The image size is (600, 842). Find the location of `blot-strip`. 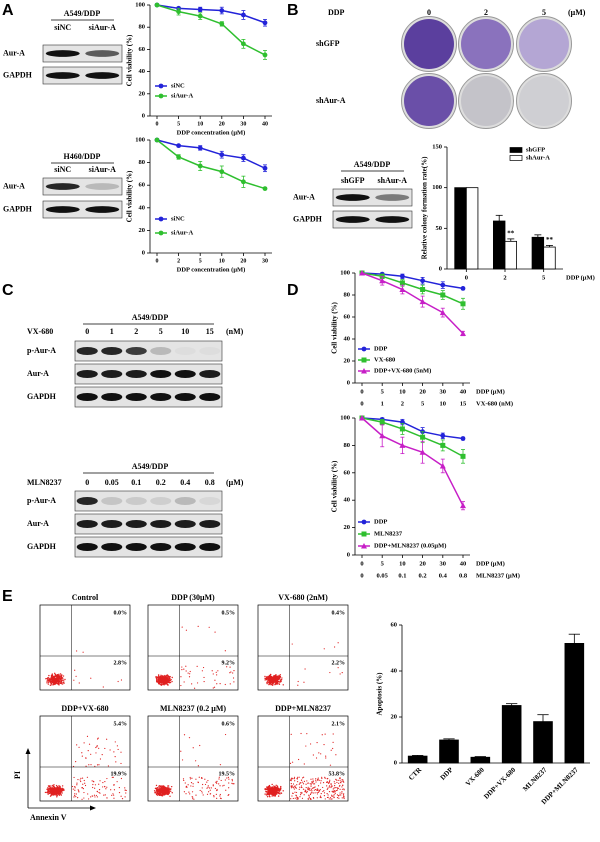

blot-strip is located at coordinates (82, 186).